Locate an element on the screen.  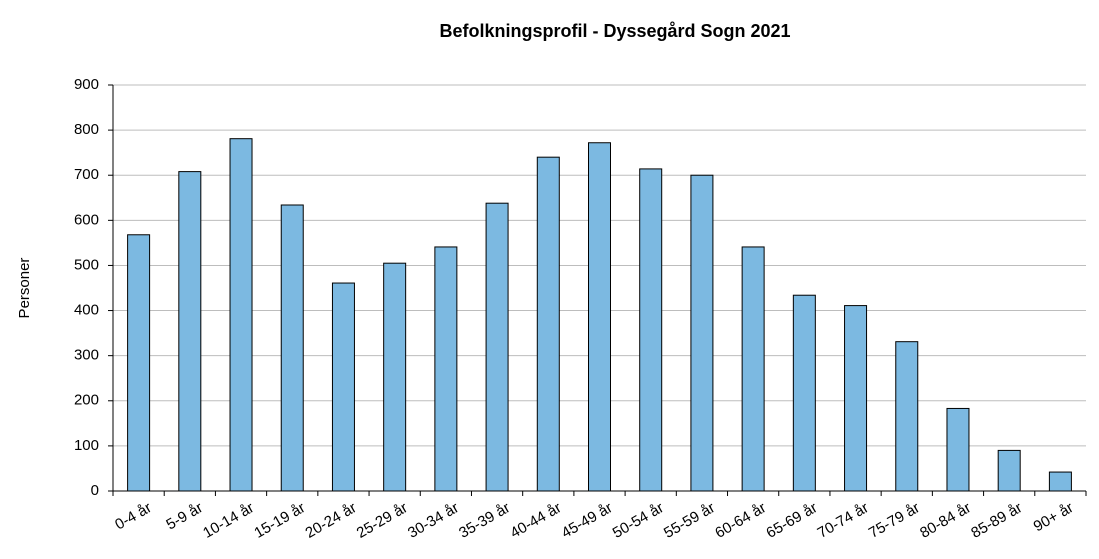
y-tick-label: 400 is located at coordinates (86, 310).